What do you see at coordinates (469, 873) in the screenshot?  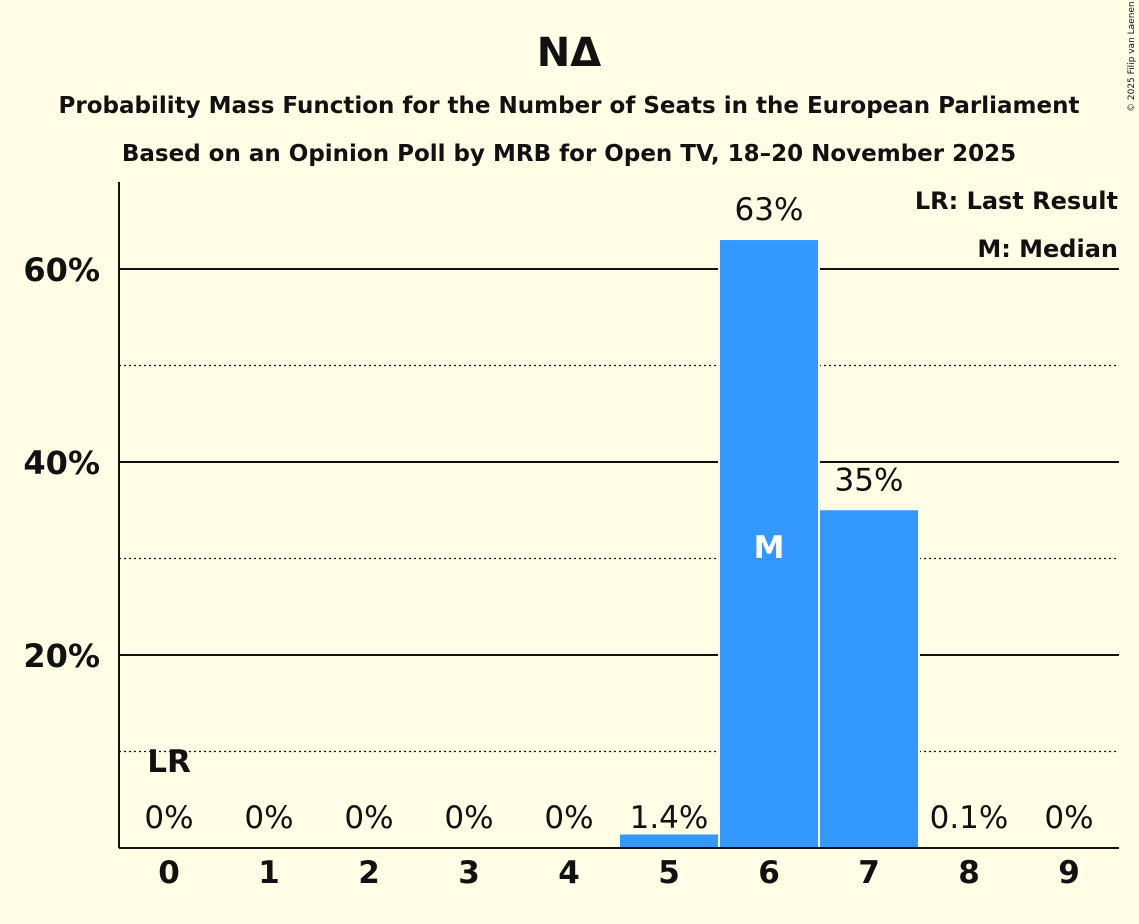 I see `x-tick-label: 3` at bounding box center [469, 873].